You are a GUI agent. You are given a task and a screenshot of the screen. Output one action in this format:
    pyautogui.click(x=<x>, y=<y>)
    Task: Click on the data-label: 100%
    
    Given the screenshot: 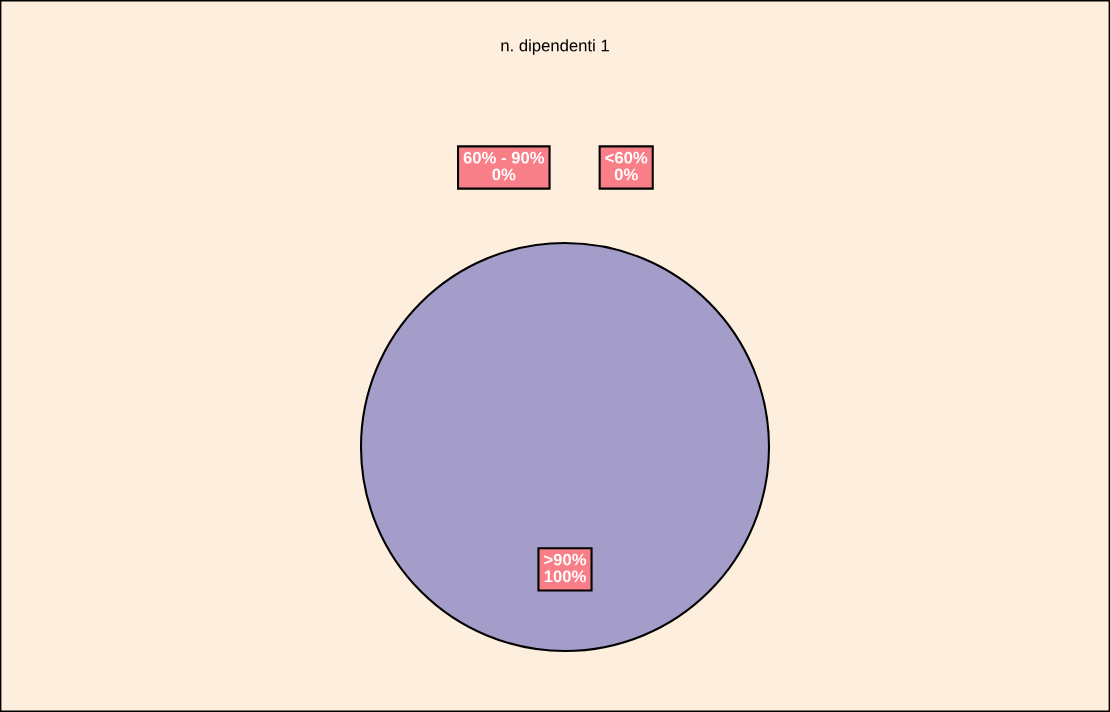 What is the action you would take?
    pyautogui.click(x=565, y=576)
    